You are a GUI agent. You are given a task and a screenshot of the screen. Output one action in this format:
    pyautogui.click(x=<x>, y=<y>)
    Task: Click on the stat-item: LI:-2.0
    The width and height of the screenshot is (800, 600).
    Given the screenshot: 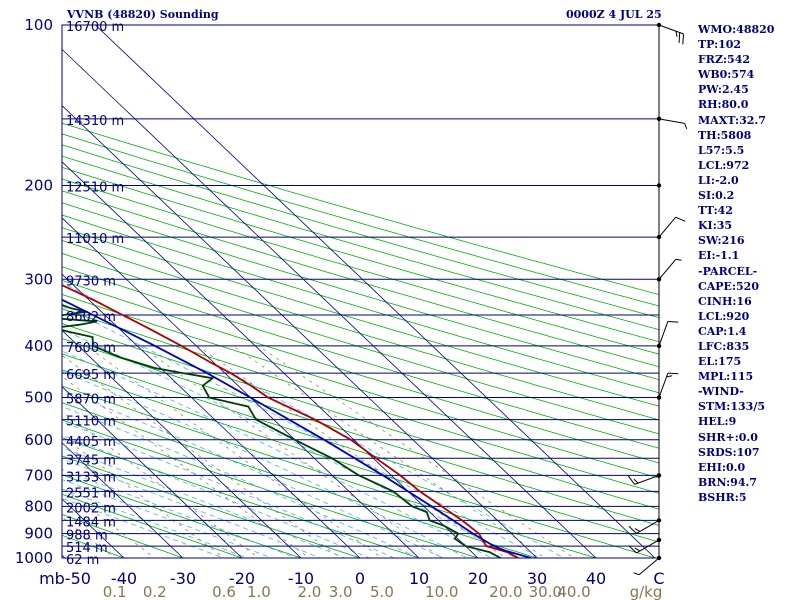 What is the action you would take?
    pyautogui.click(x=718, y=180)
    